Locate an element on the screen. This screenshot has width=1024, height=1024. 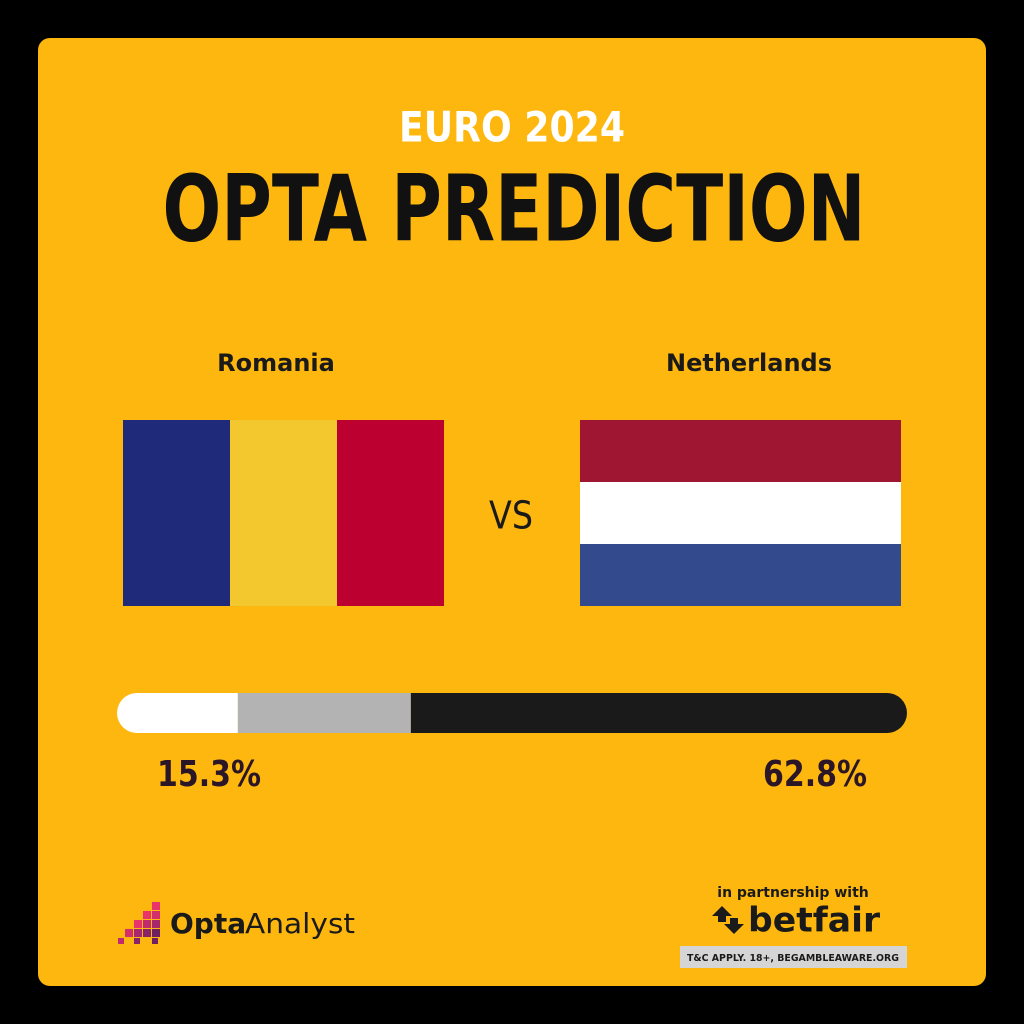
disclaimer-box is located at coordinates (793, 957).